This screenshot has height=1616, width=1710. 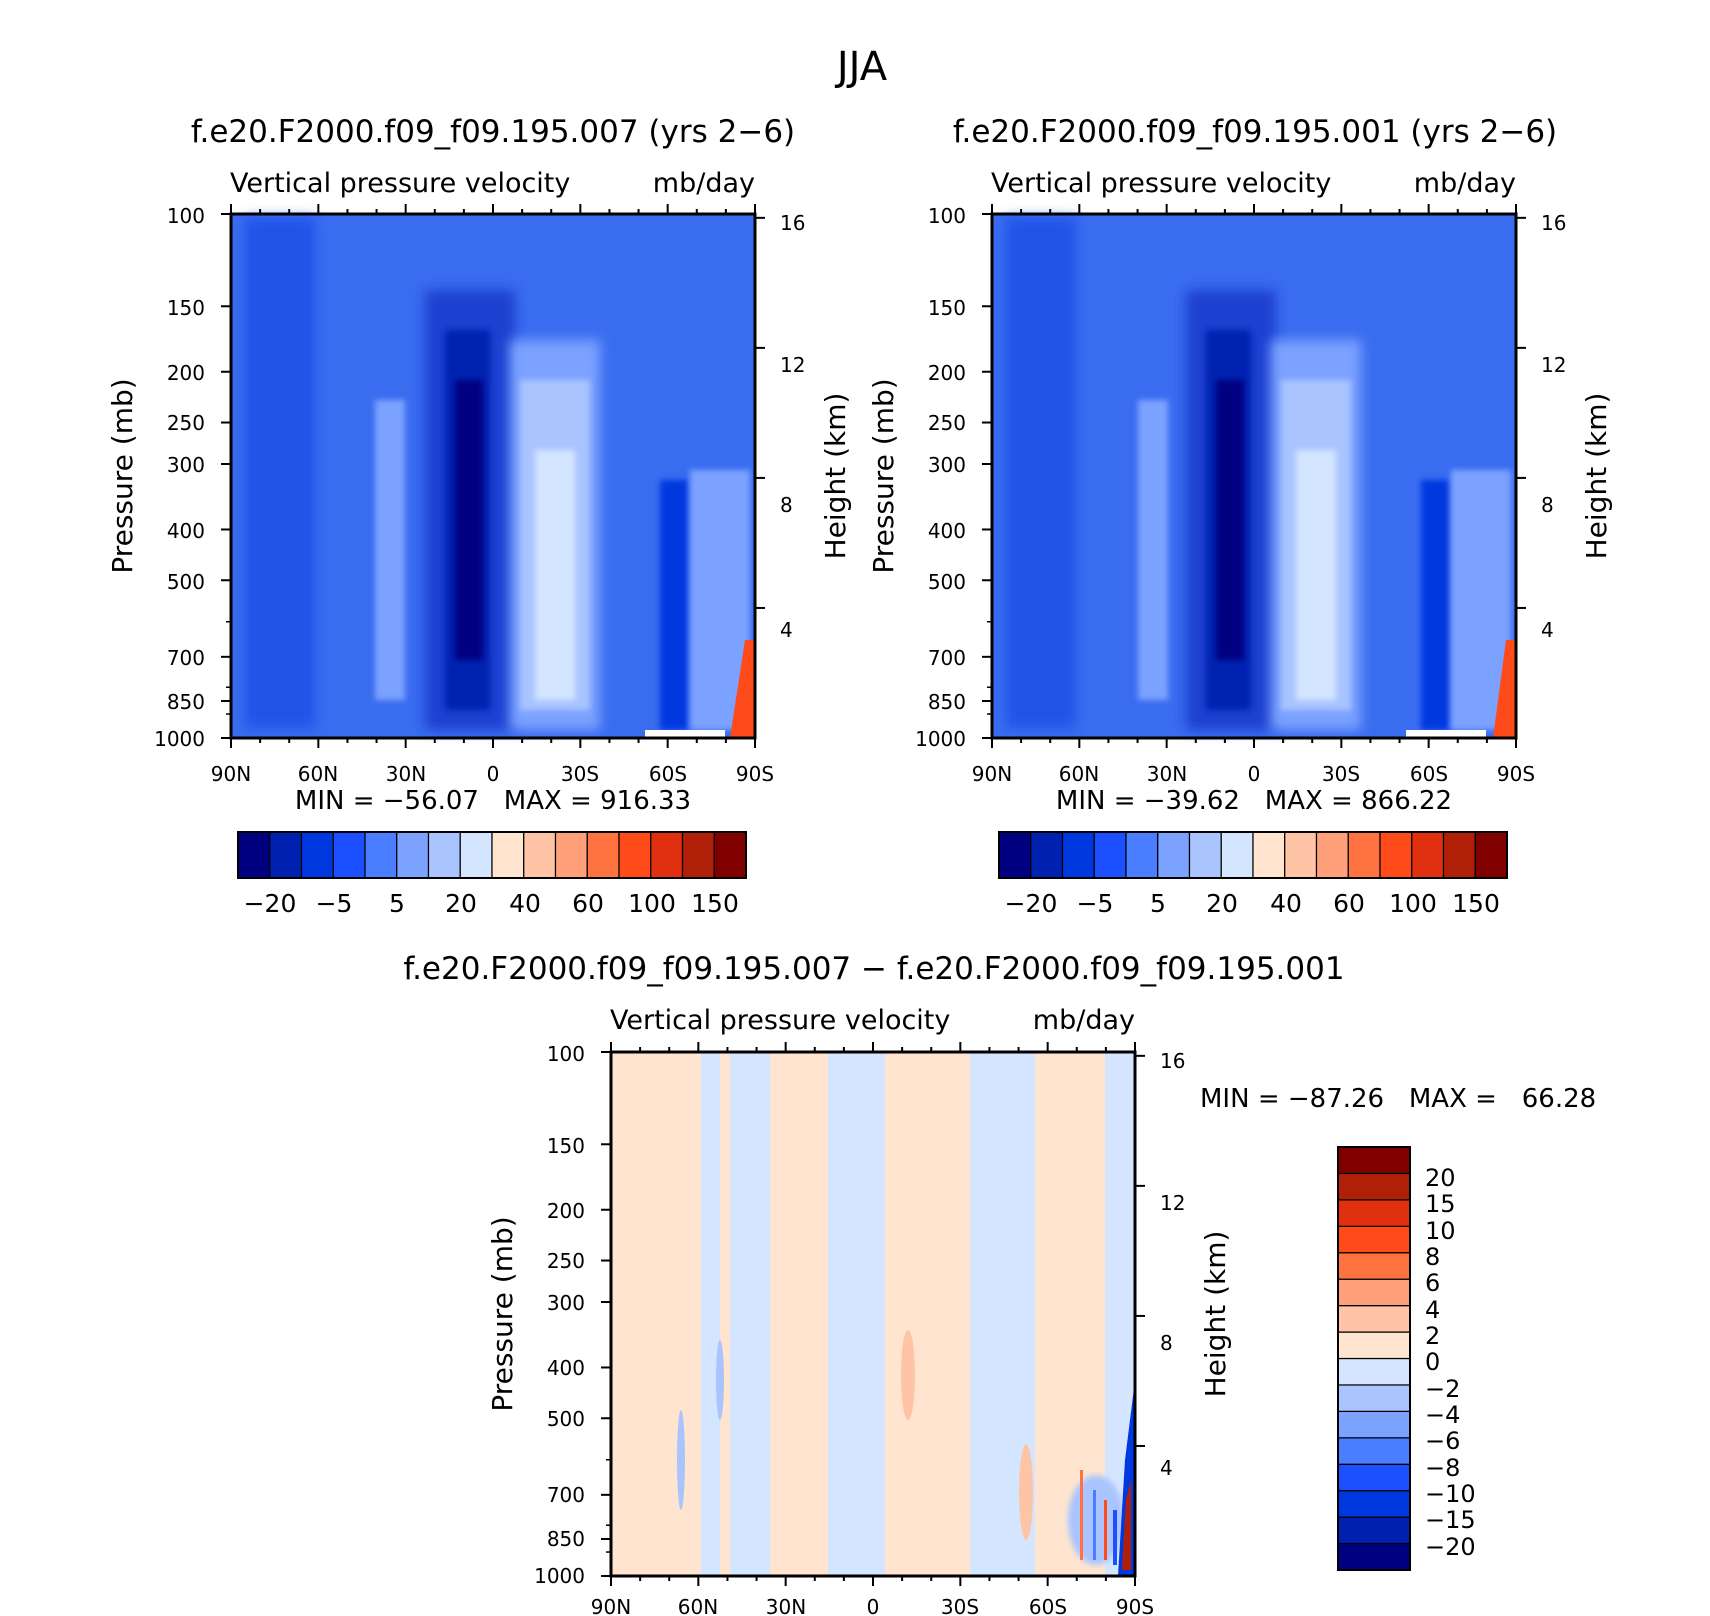 What do you see at coordinates (186, 216) in the screenshot?
I see `panel-a-ytick-label: 100` at bounding box center [186, 216].